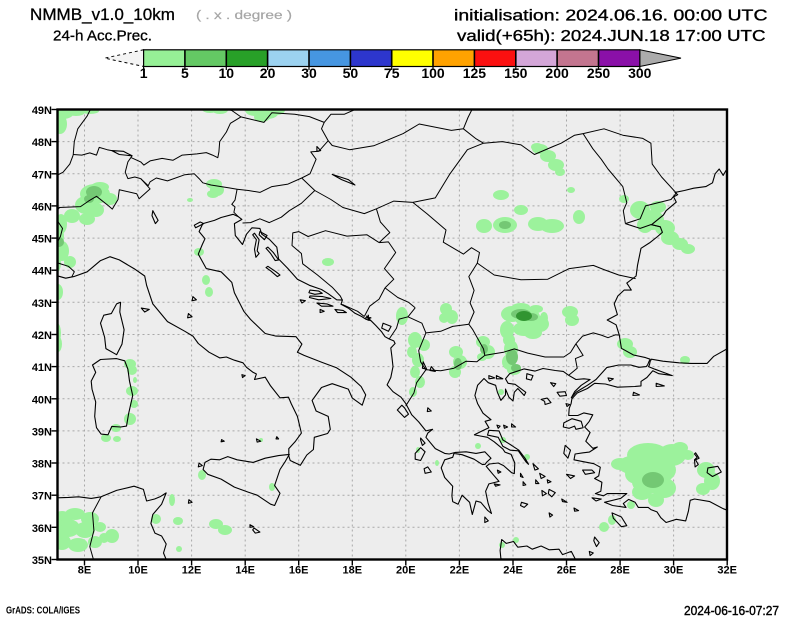  Describe the element at coordinates (42, 529) in the screenshot. I see `svg-text: 36N` at that location.